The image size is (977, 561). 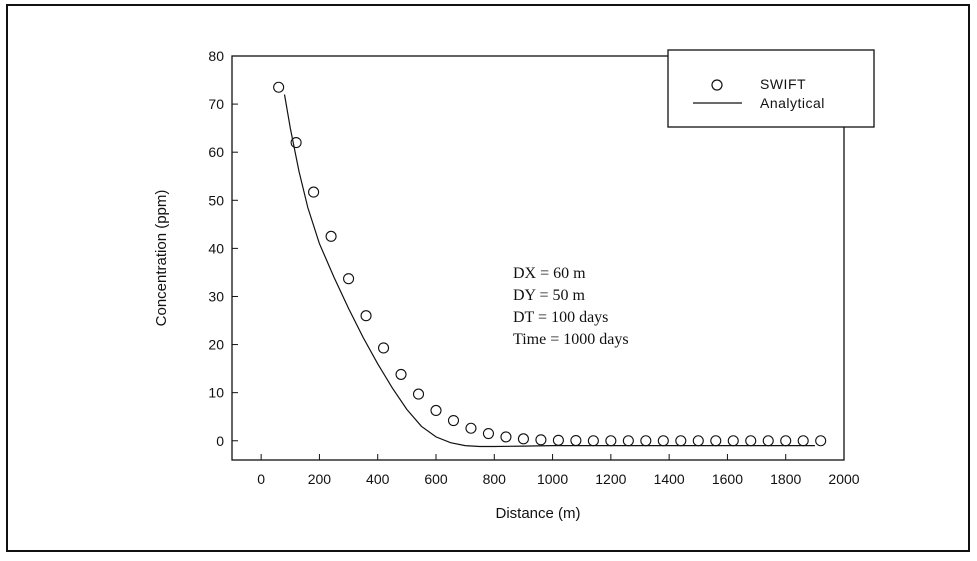 I want to click on y-tick-label: 80, so click(x=216, y=56).